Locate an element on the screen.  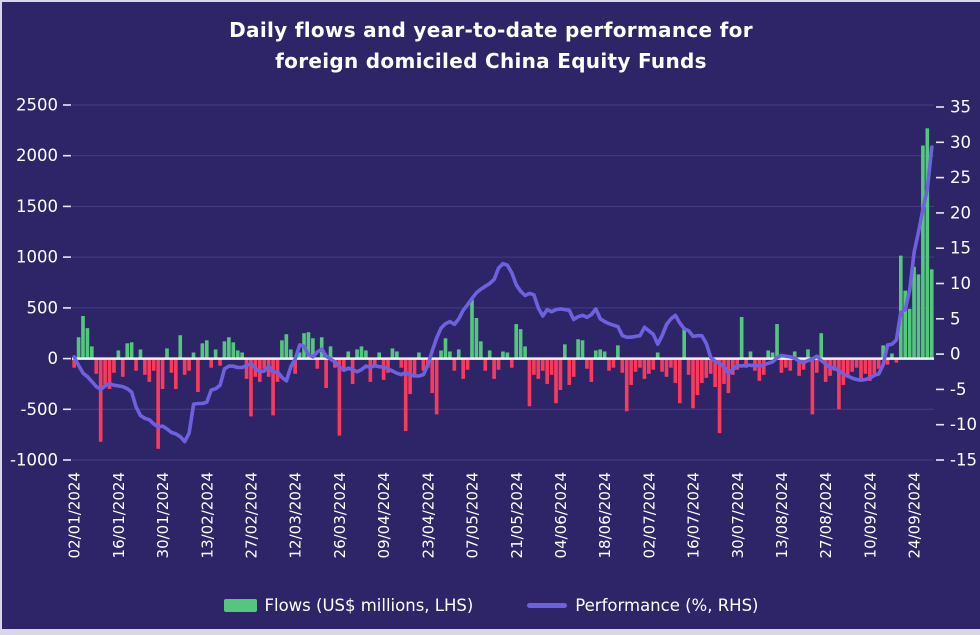
svg-text: 27/02/2024 is located at coordinates (252, 515).